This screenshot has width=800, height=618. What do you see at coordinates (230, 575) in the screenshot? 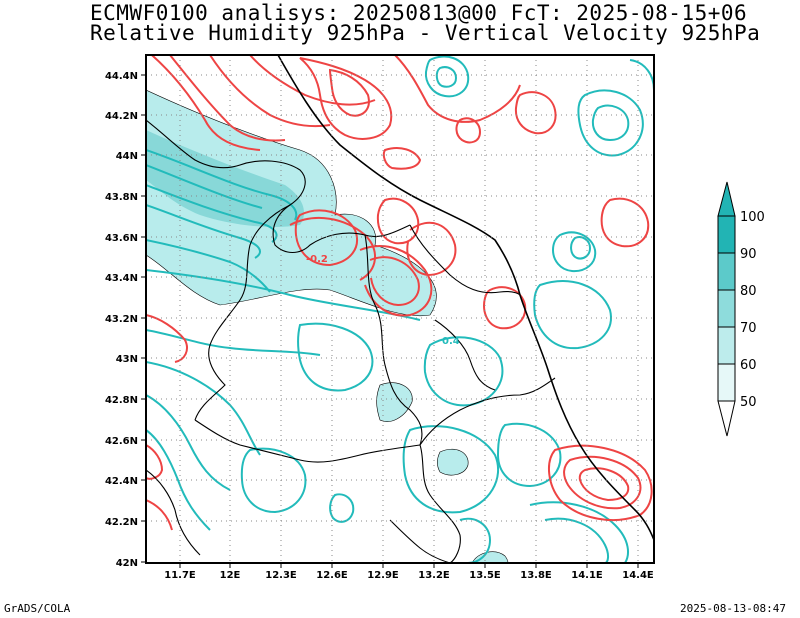
I see `lon-tick-label: 12E` at bounding box center [230, 575].